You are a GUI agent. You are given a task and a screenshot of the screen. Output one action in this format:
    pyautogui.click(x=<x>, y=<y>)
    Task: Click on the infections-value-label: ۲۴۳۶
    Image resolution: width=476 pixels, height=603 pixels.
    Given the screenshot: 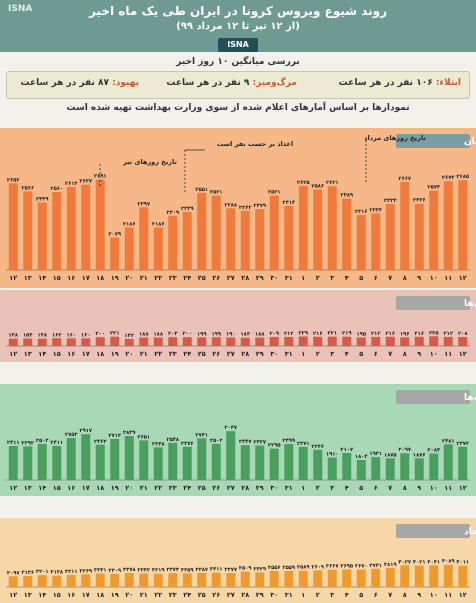 What is the action you would take?
    pyautogui.click(x=419, y=201)
    